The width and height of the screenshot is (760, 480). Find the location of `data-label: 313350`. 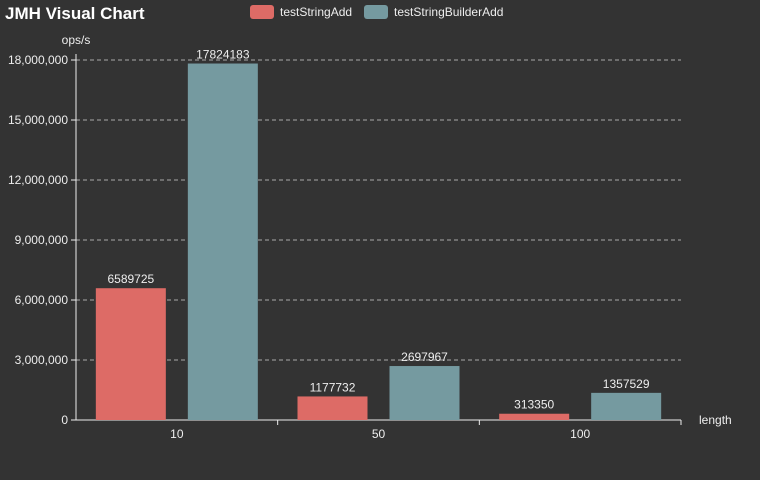

data-label: 313350 is located at coordinates (534, 405).